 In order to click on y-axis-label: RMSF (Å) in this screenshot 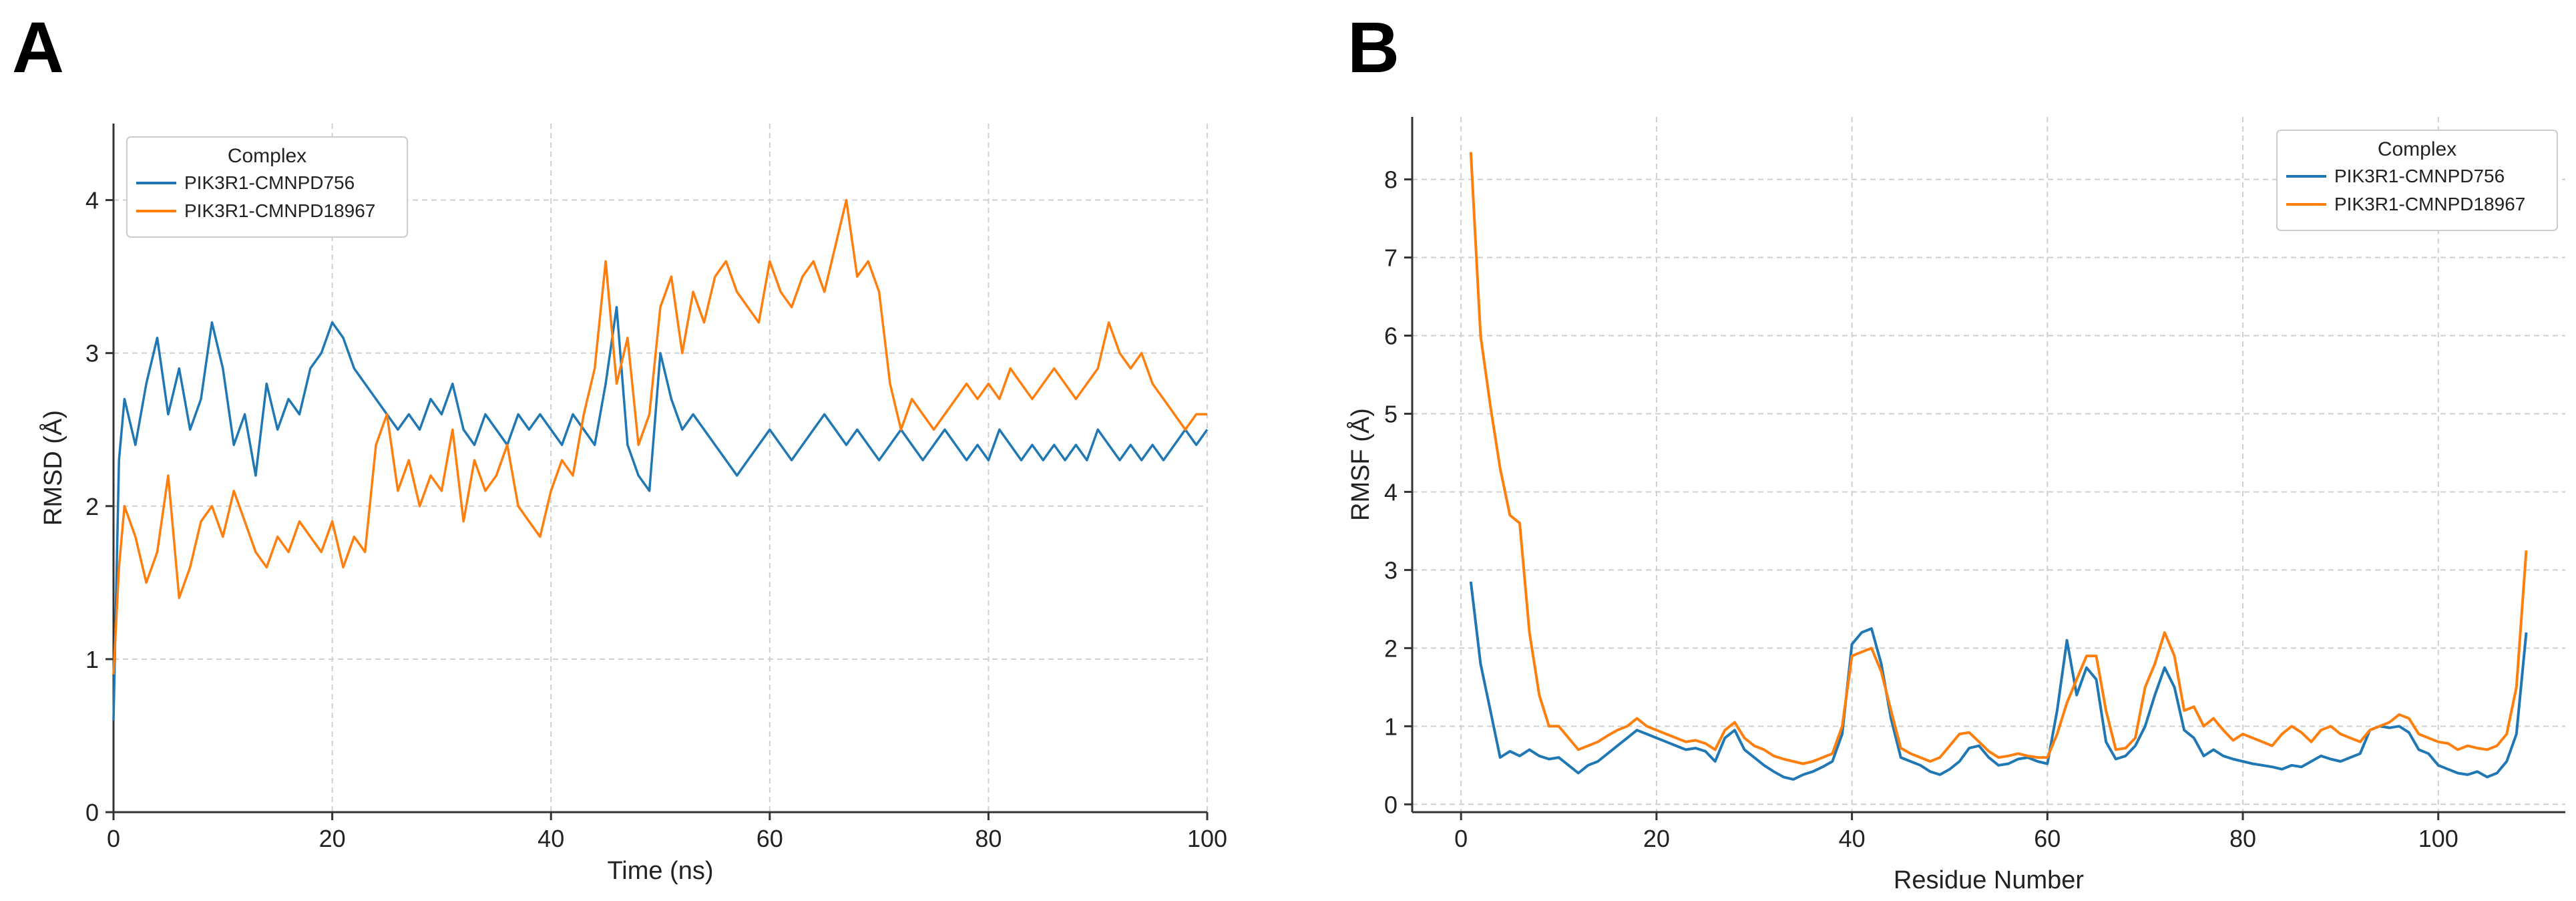, I will do `click(1360, 464)`.